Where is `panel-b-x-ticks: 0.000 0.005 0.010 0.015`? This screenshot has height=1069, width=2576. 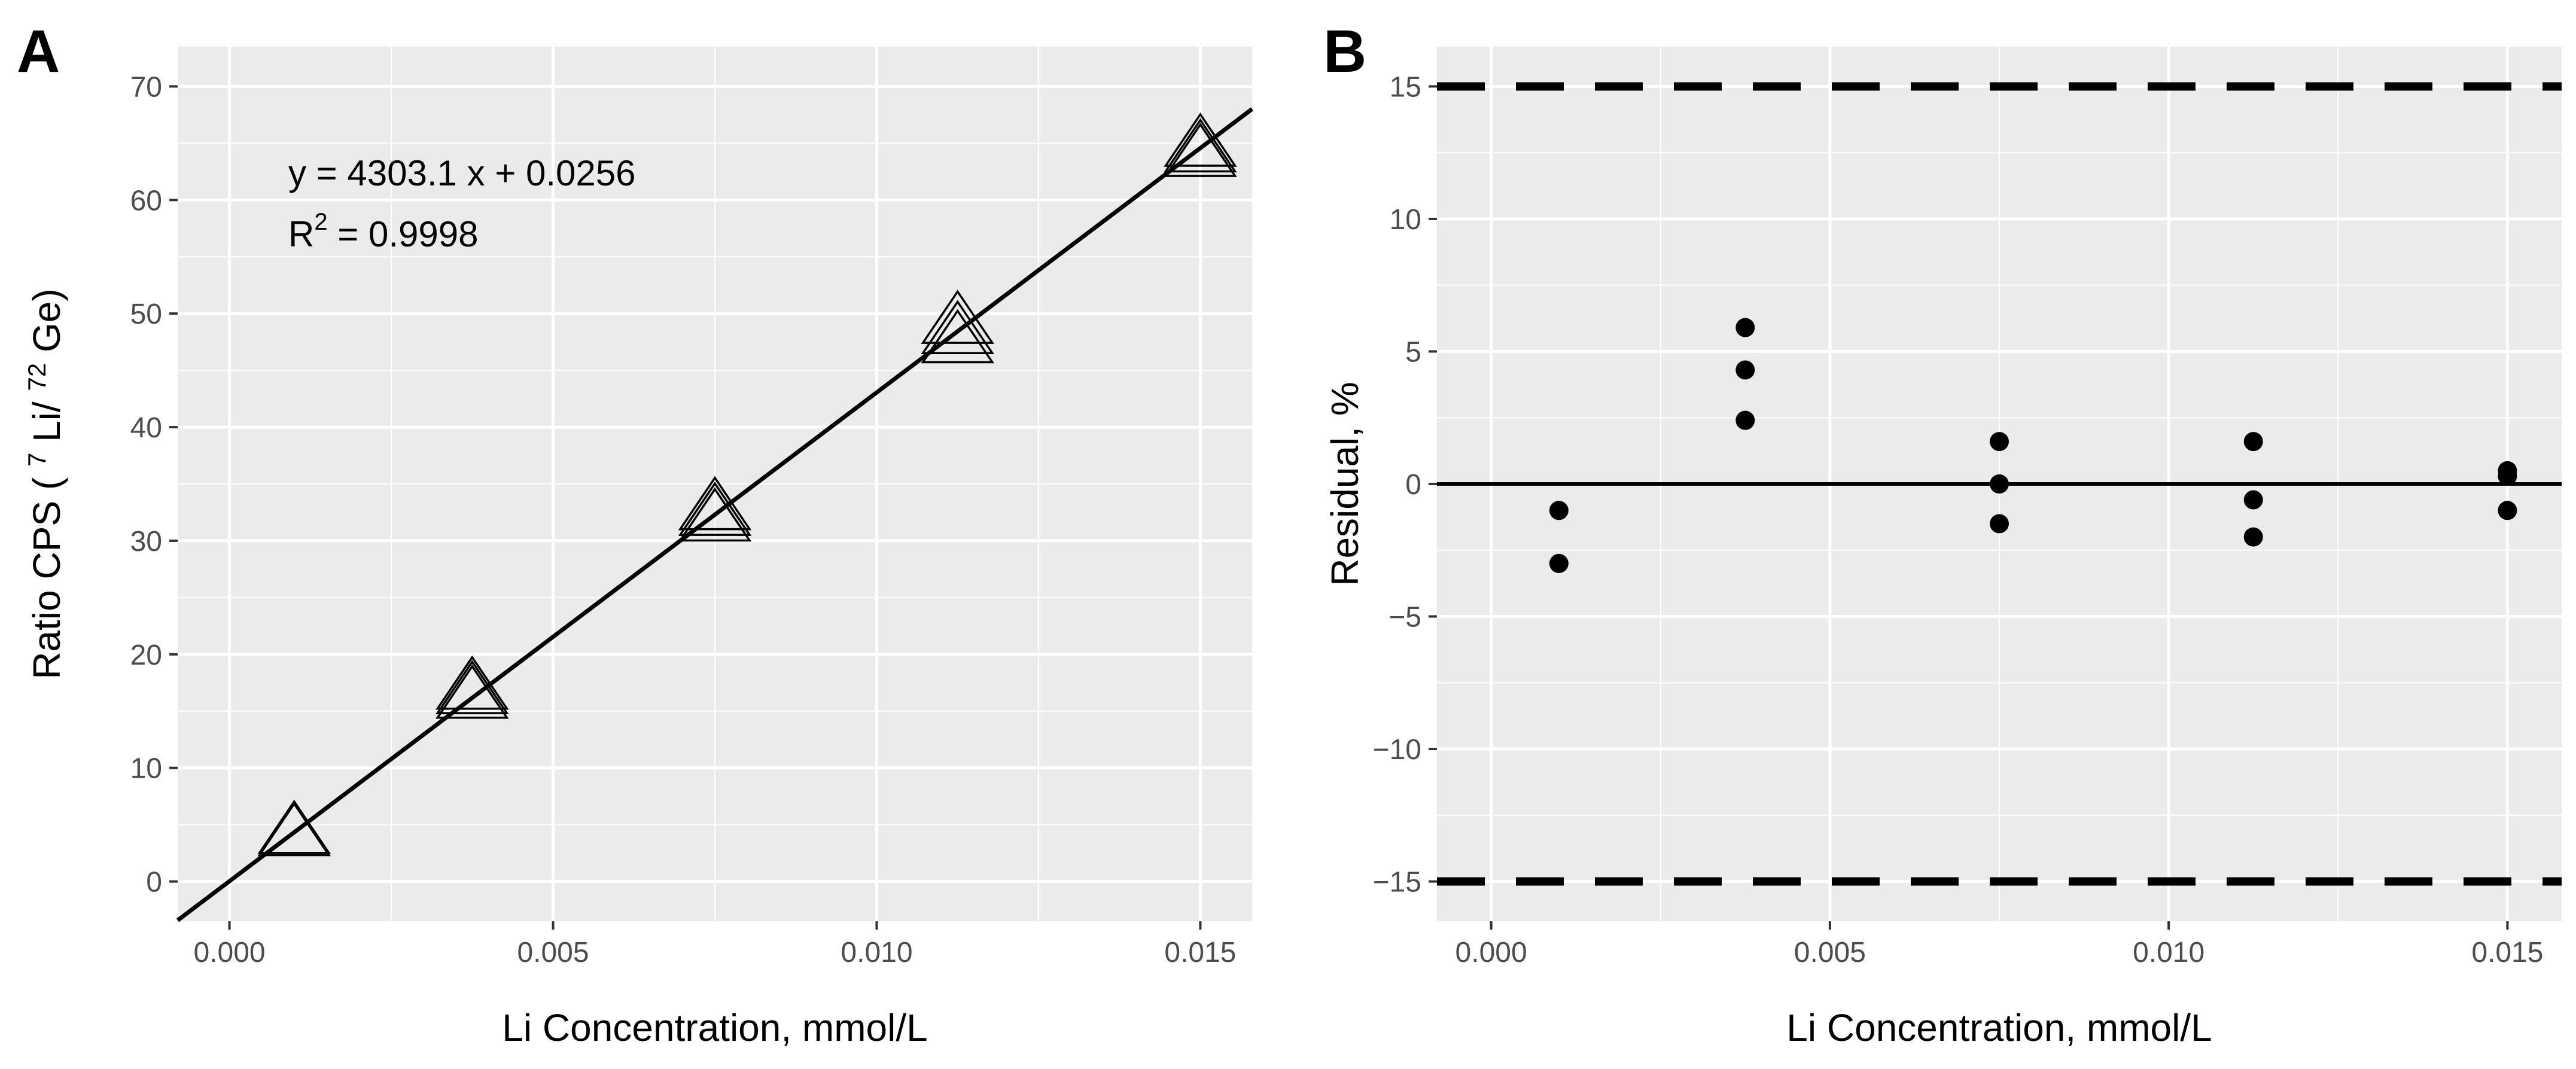 panel-b-x-ticks: 0.000 0.005 0.010 0.015 is located at coordinates (1999, 945).